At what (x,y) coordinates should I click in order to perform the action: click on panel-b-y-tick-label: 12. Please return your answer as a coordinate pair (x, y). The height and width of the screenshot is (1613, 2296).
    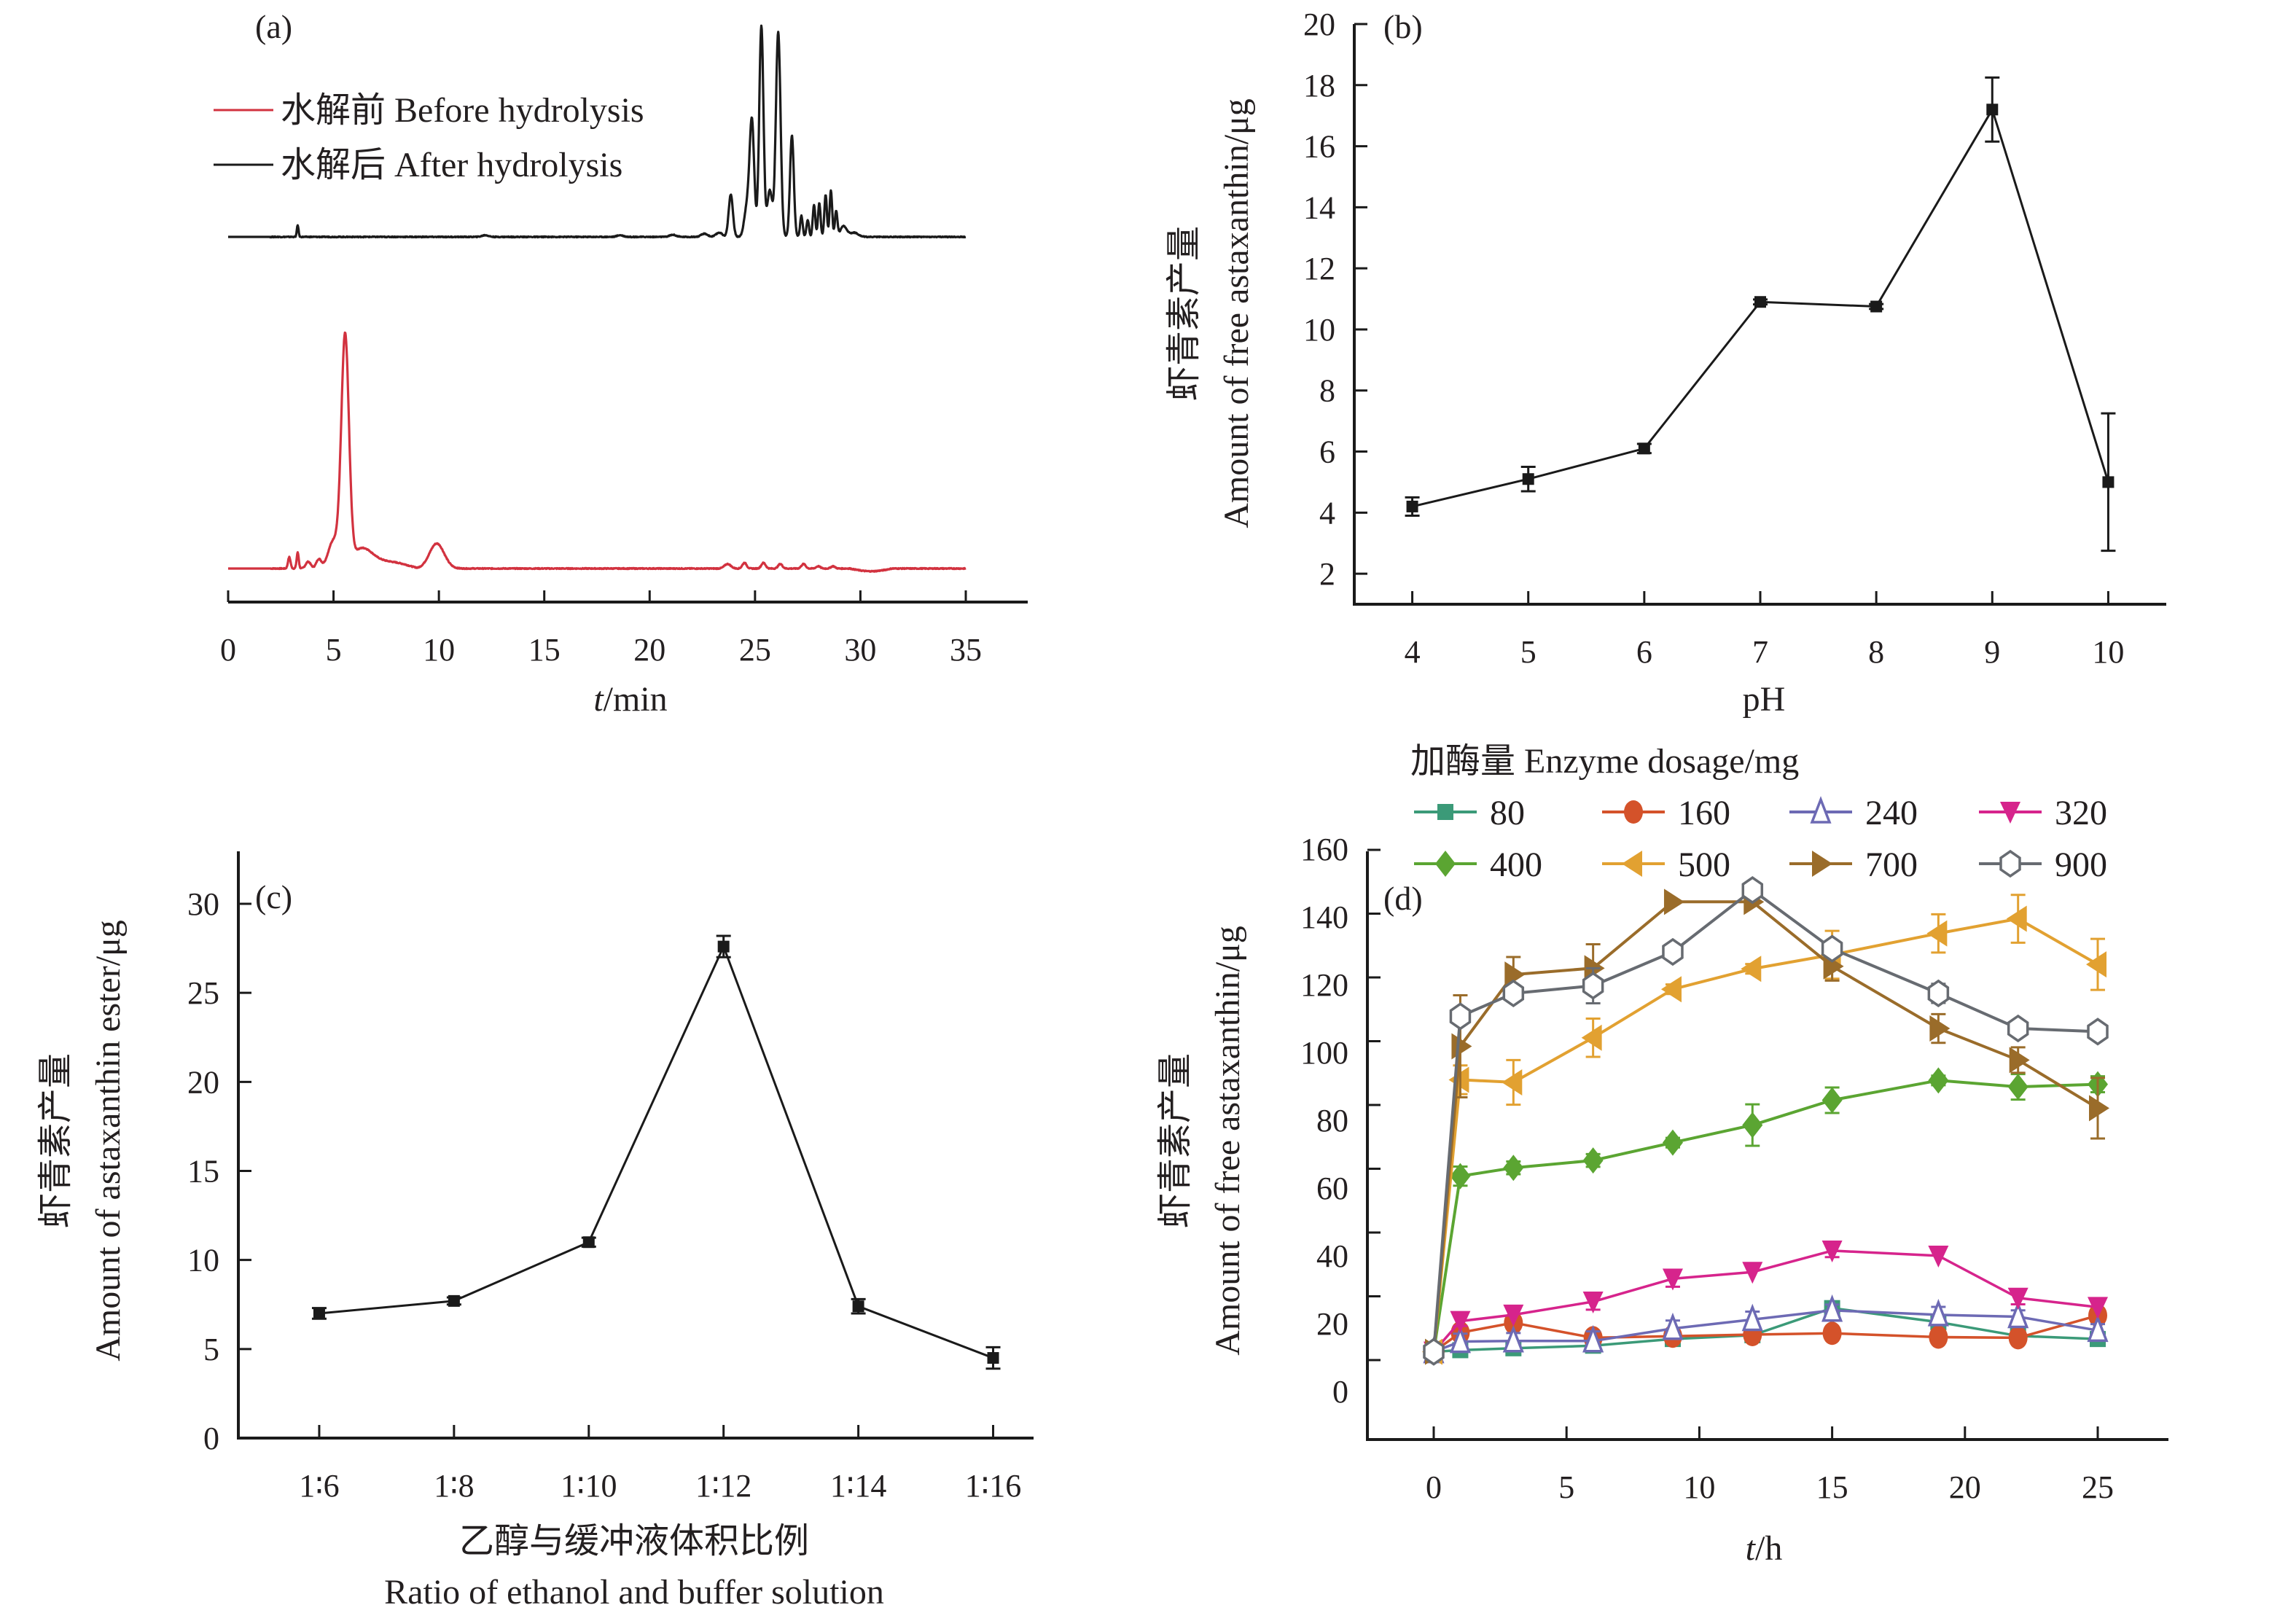
    Looking at the image, I should click on (1319, 268).